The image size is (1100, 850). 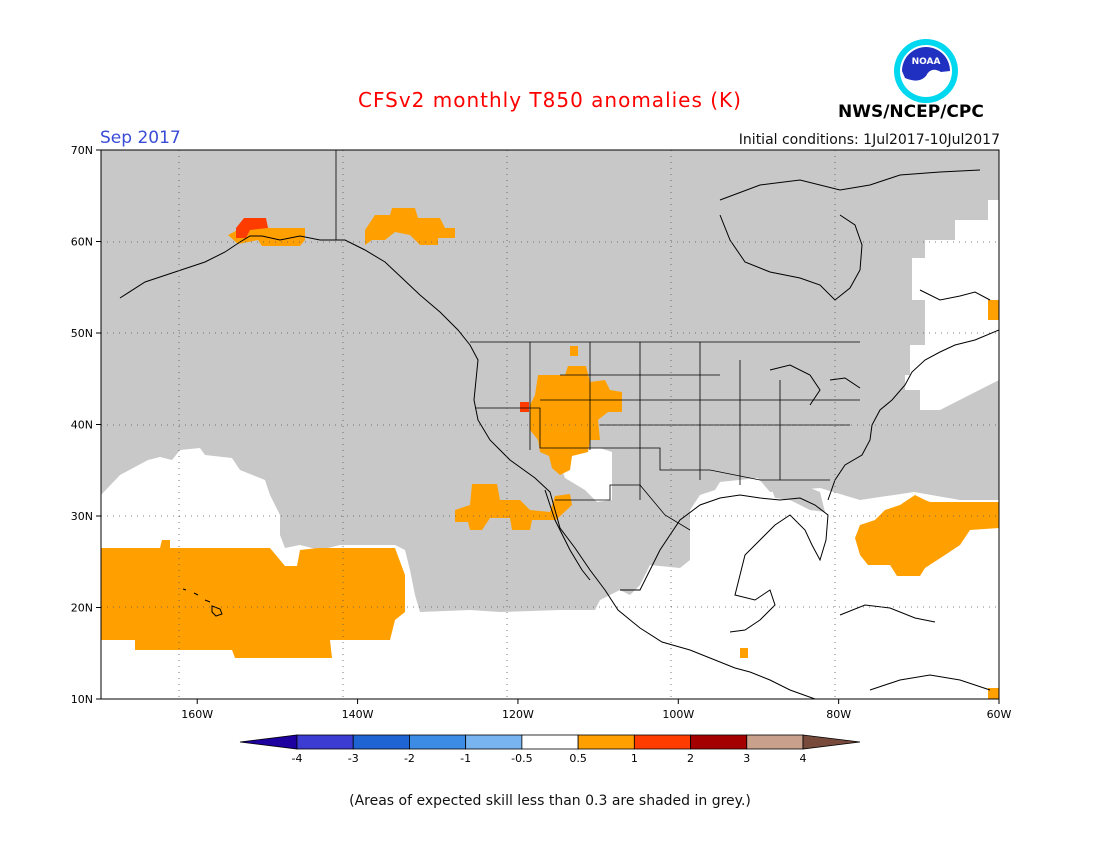 I want to click on latitude-tick-label: 30N, so click(x=82, y=516).